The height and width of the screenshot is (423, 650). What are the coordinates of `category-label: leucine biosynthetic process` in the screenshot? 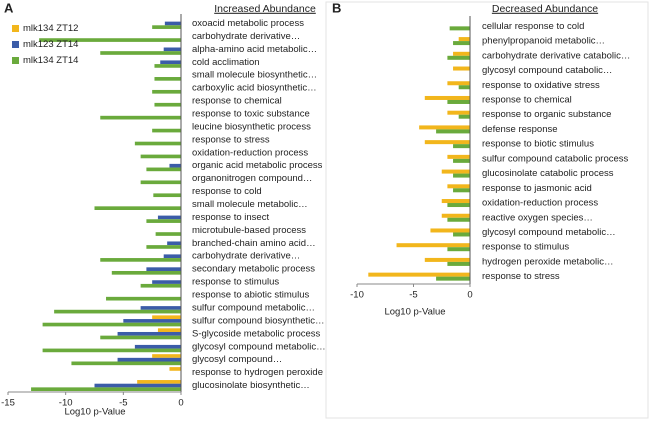 It's located at (251, 126).